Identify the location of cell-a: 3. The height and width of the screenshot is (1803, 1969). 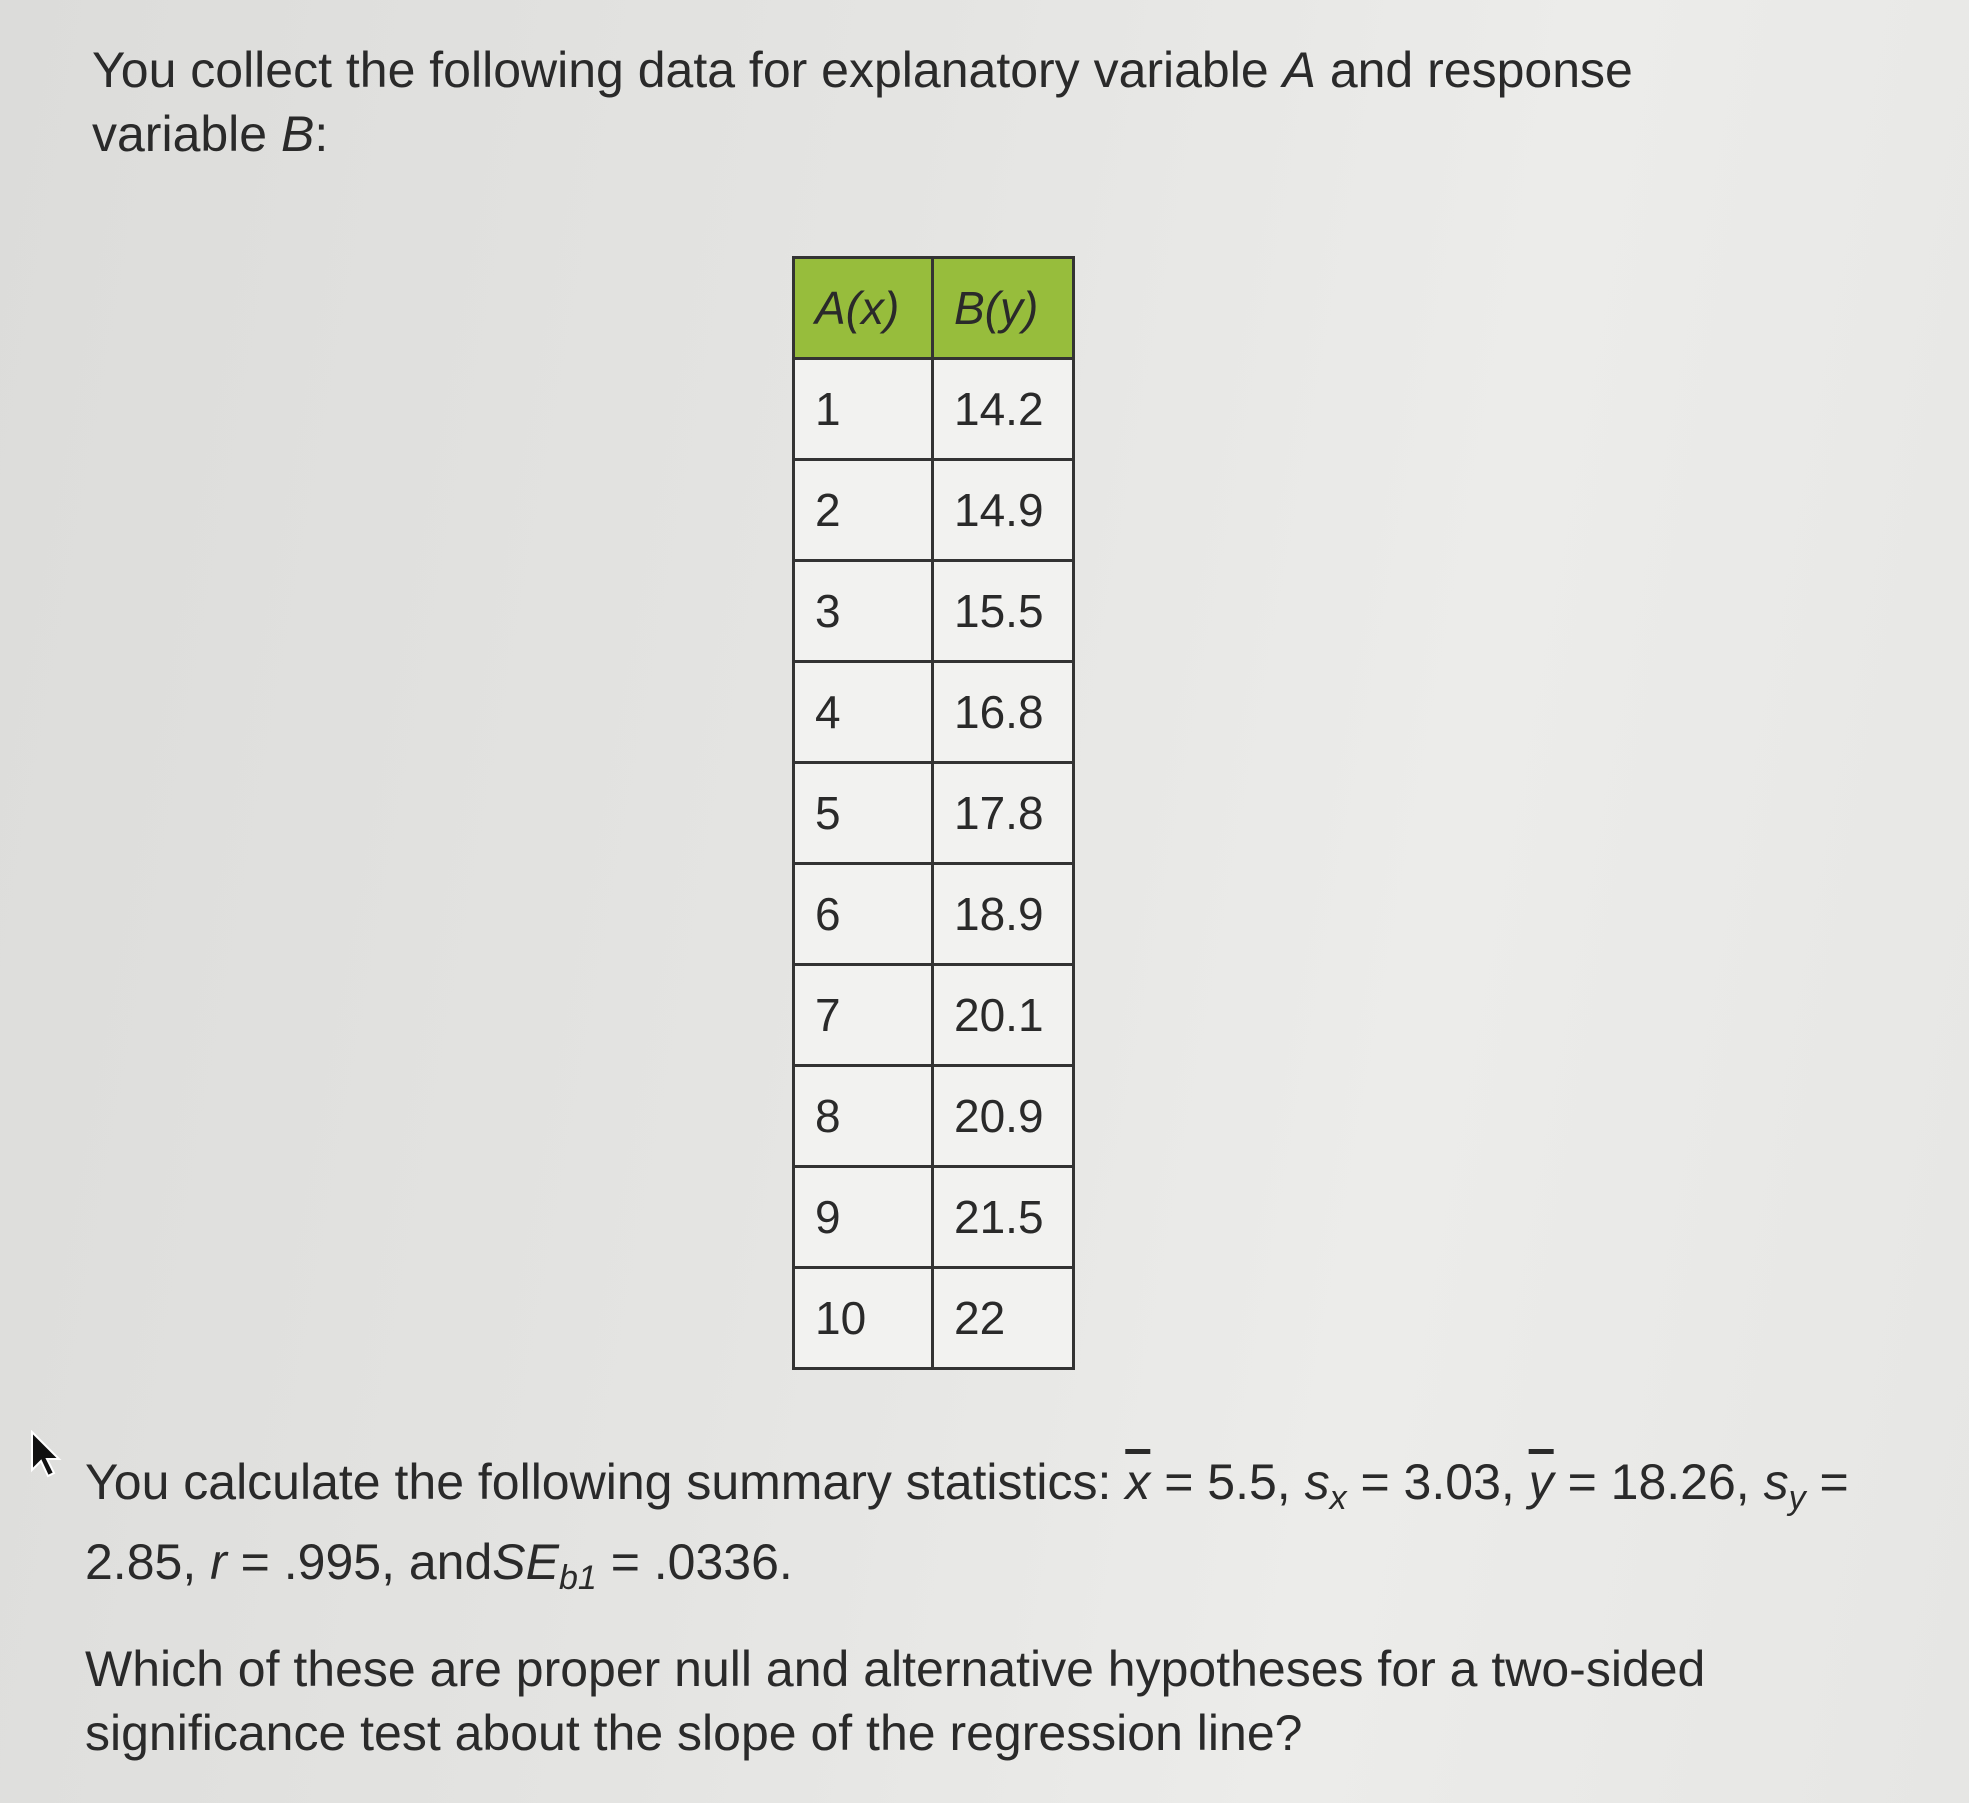
(863, 611).